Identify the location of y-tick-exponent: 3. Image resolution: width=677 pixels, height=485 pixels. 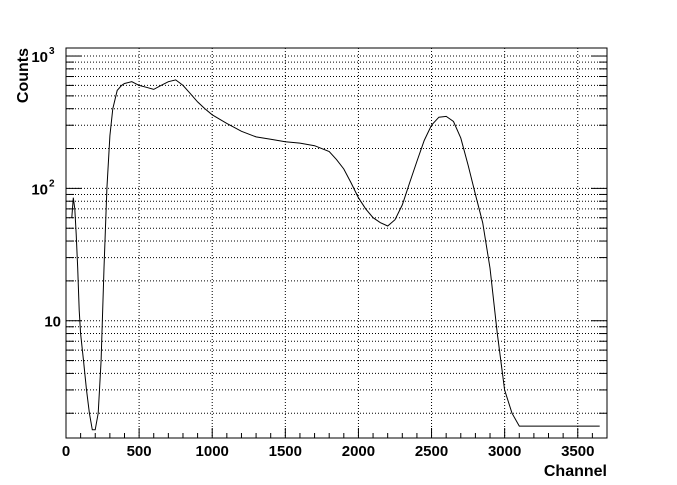
(52, 51).